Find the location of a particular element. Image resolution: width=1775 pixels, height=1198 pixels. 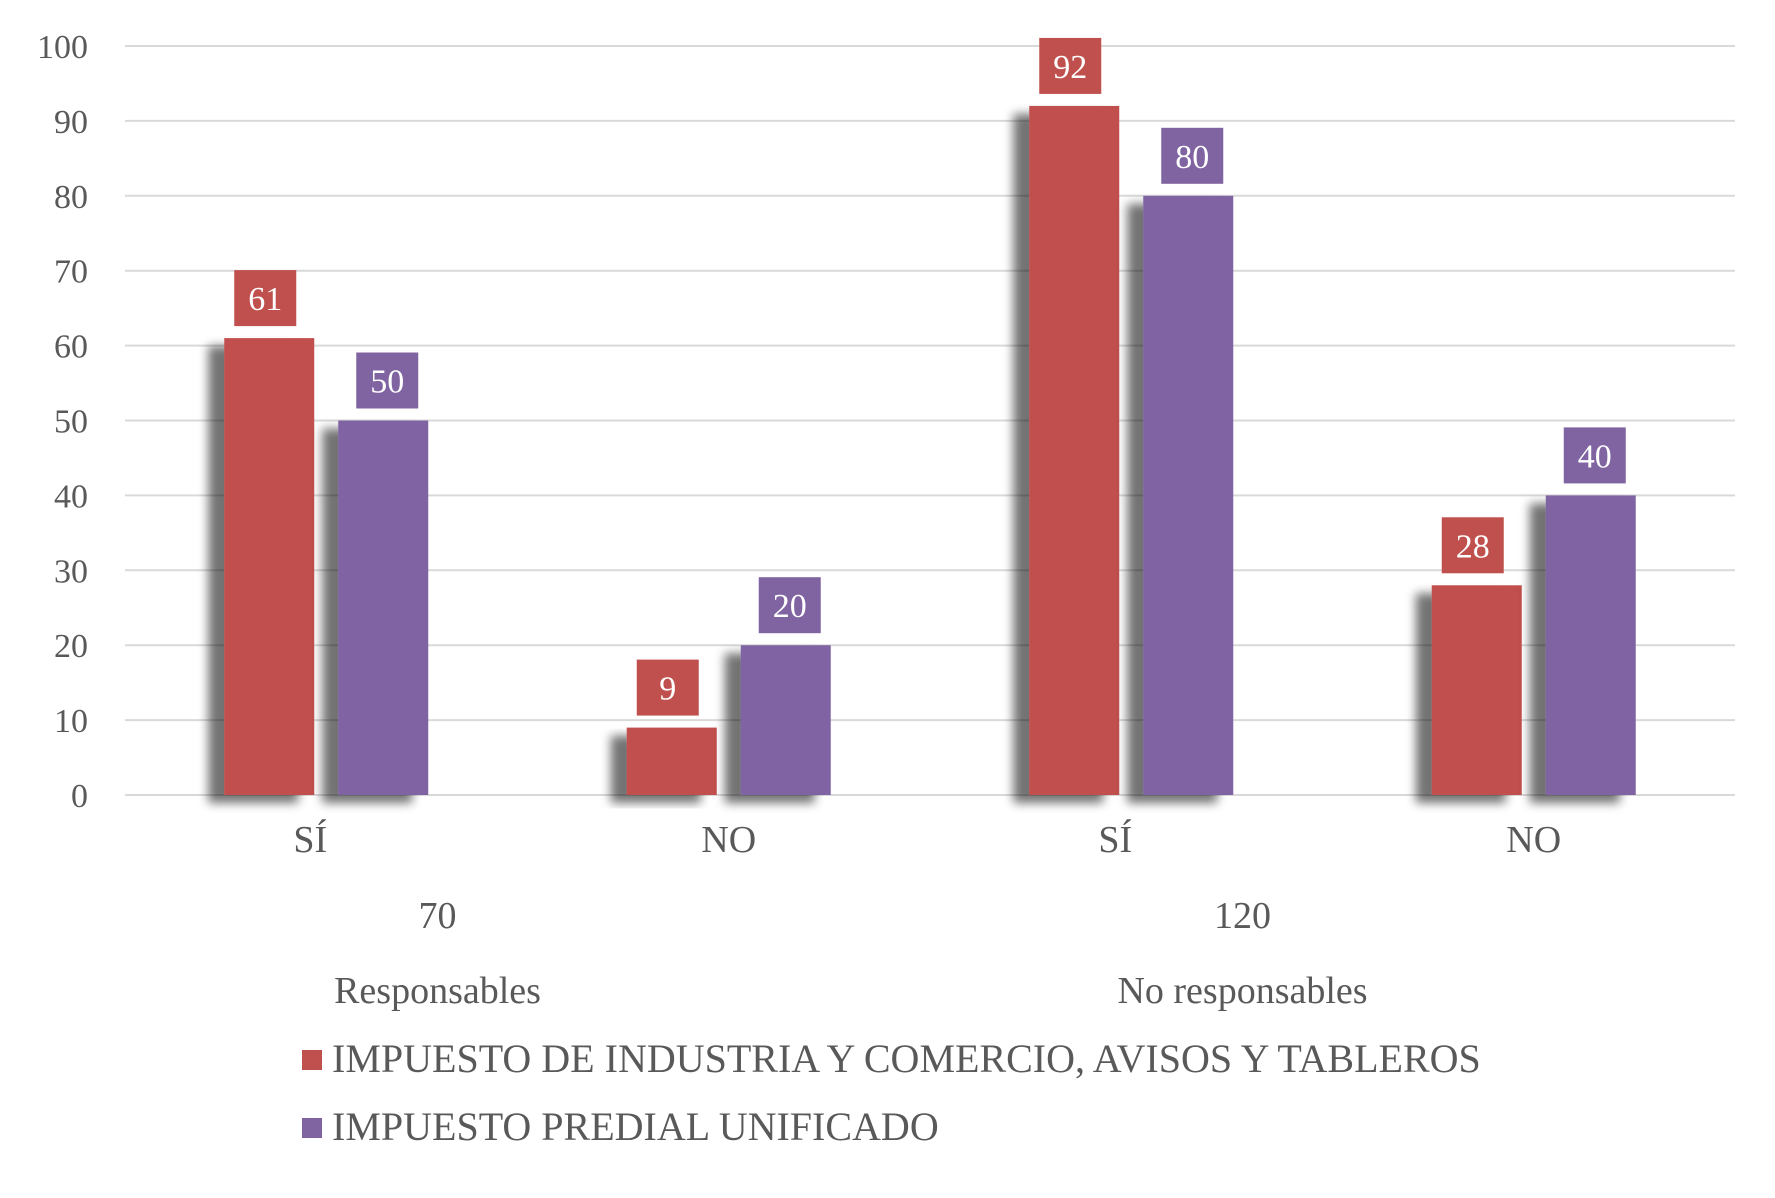

x-axis-group-labels: 70 Responsables 120 No responsables is located at coordinates (851, 953).